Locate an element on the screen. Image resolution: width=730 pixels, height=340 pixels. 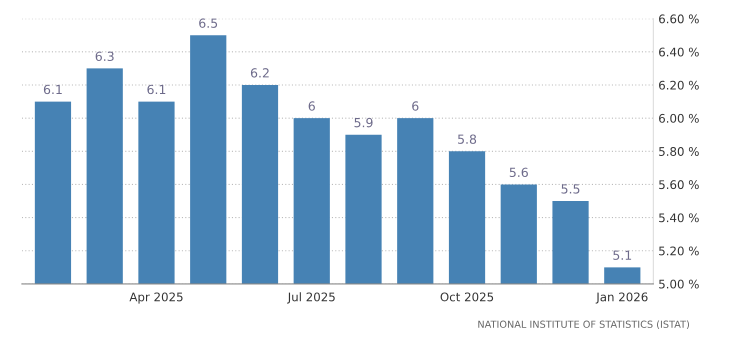
y-tick-label: 6.20 % is located at coordinates (679, 85).